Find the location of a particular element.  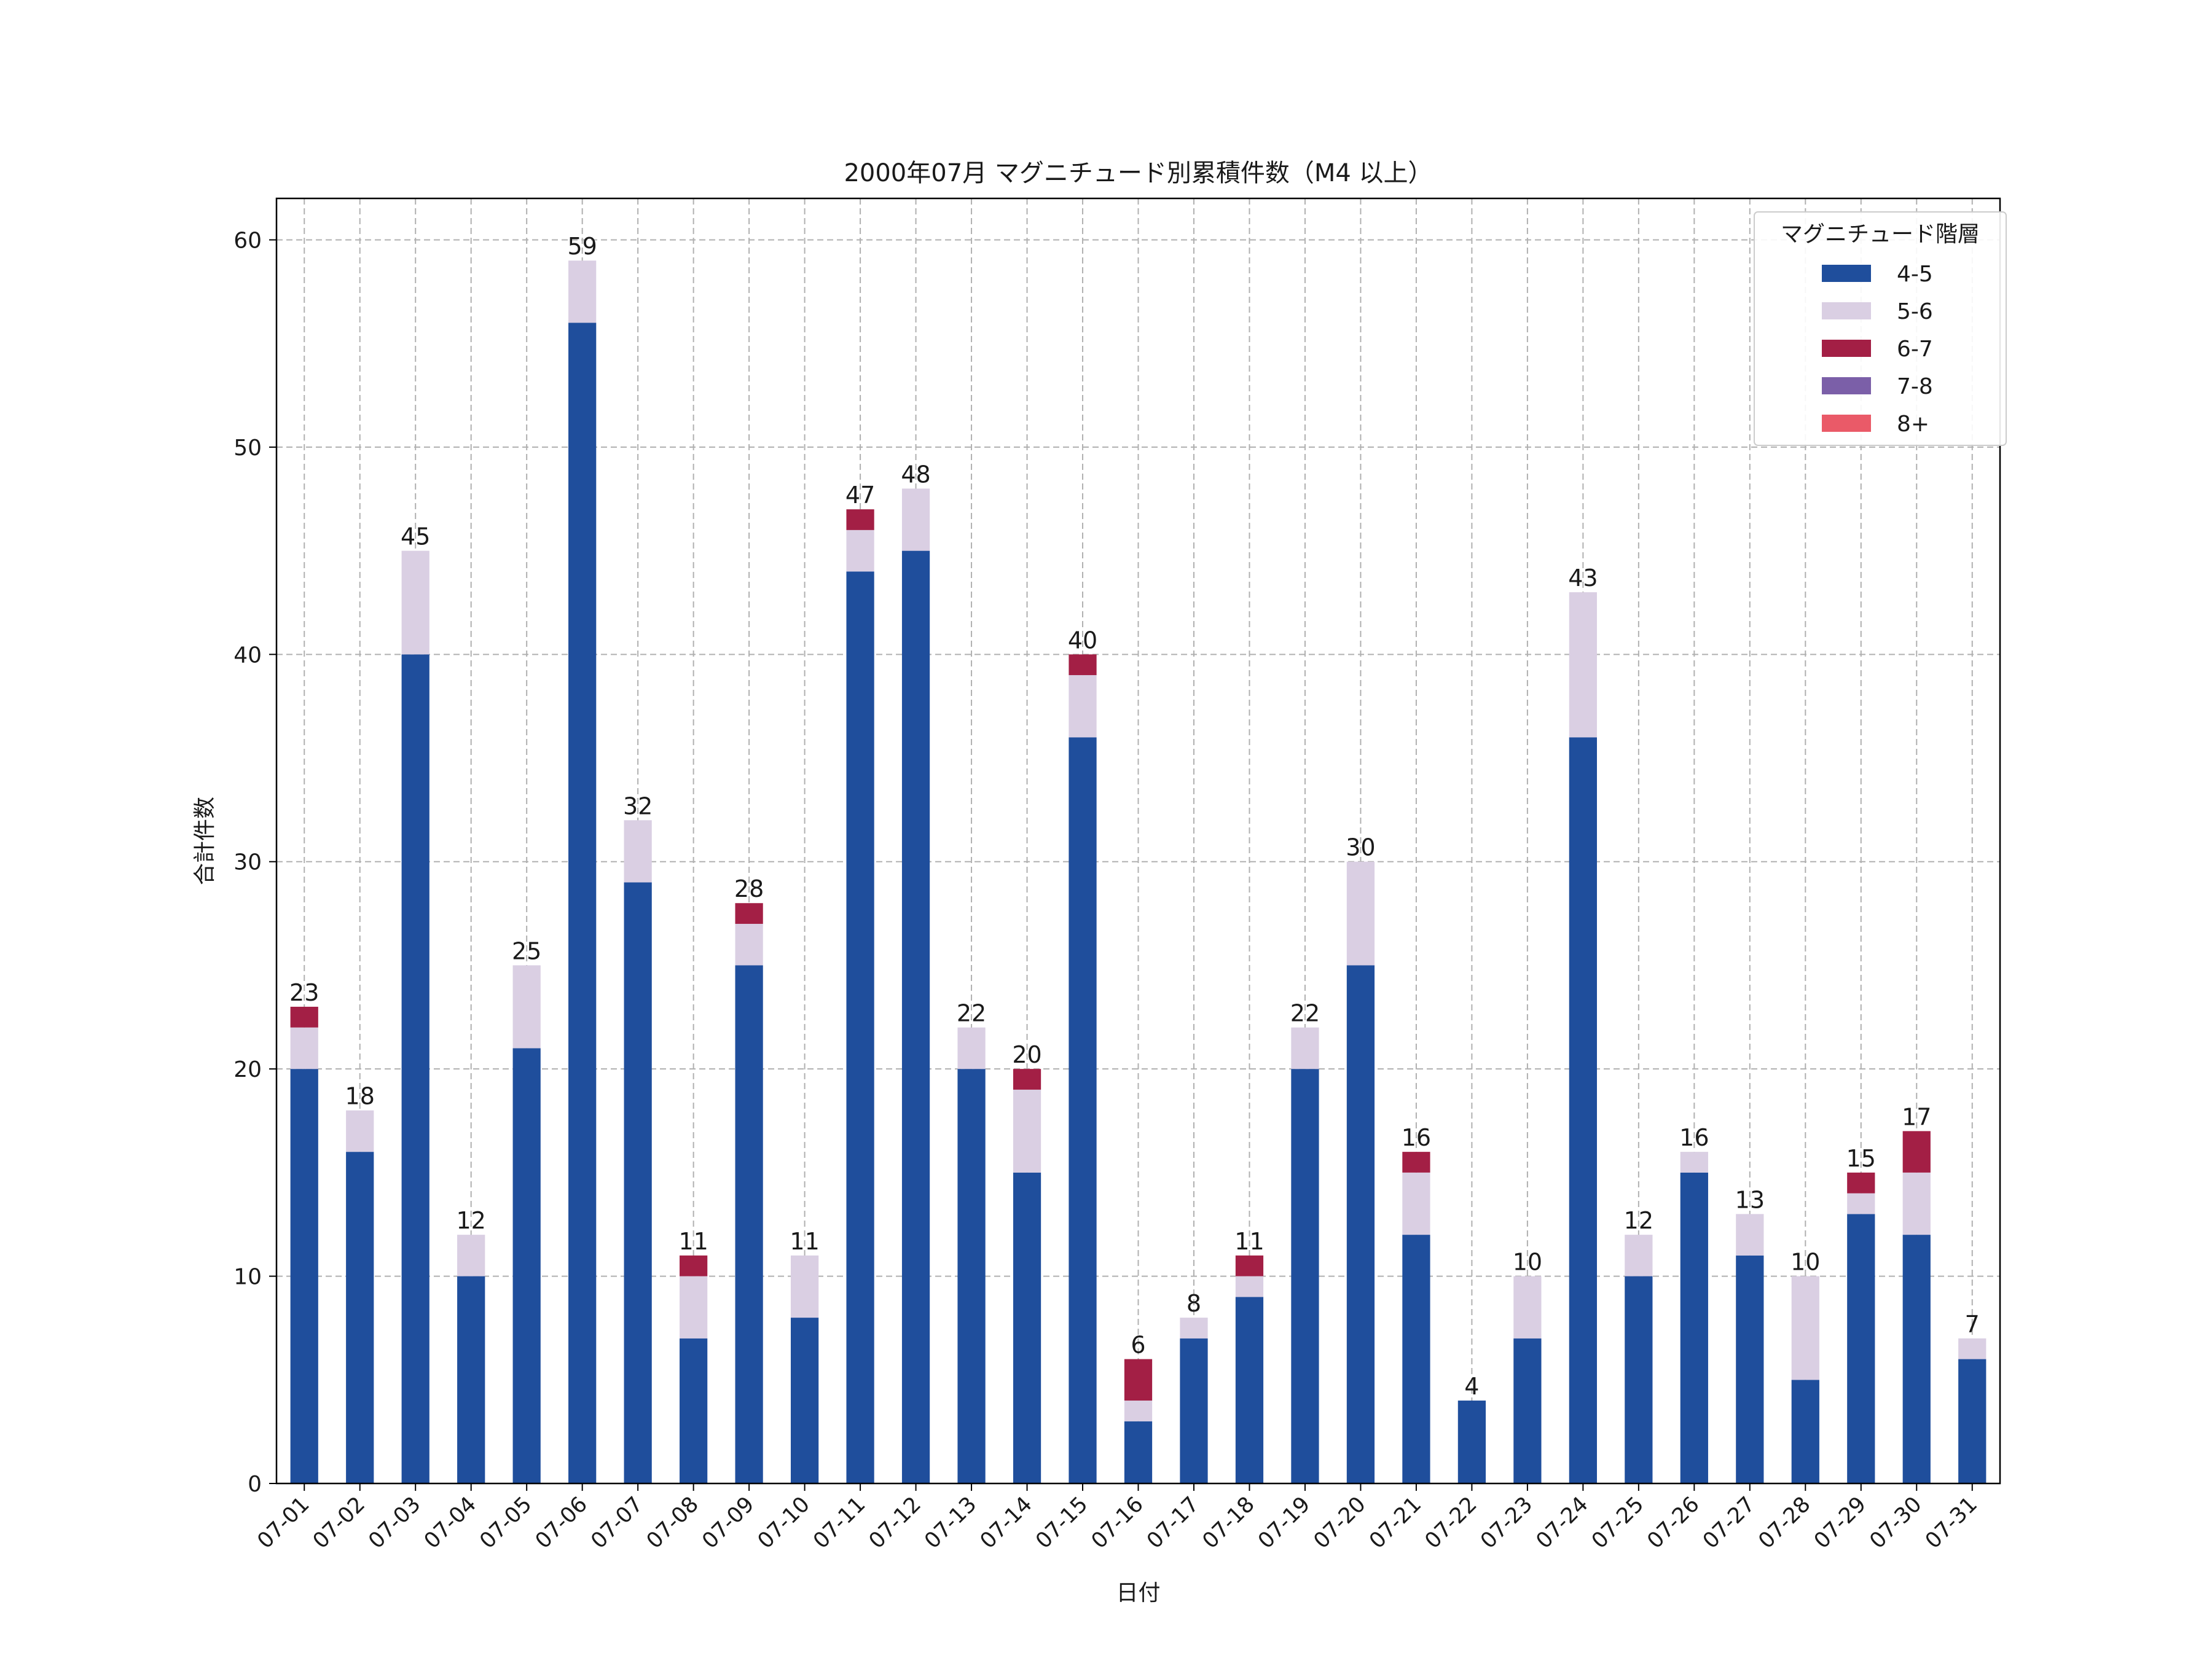

x-tick-label: 07-04 is located at coordinates (450, 1523).